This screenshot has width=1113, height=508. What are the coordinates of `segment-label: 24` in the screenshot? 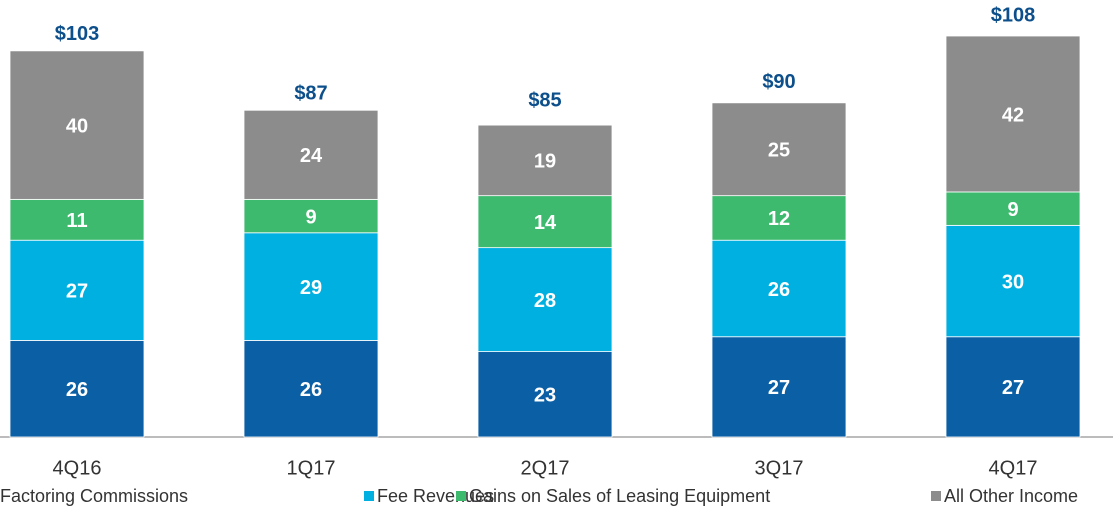 It's located at (311, 156).